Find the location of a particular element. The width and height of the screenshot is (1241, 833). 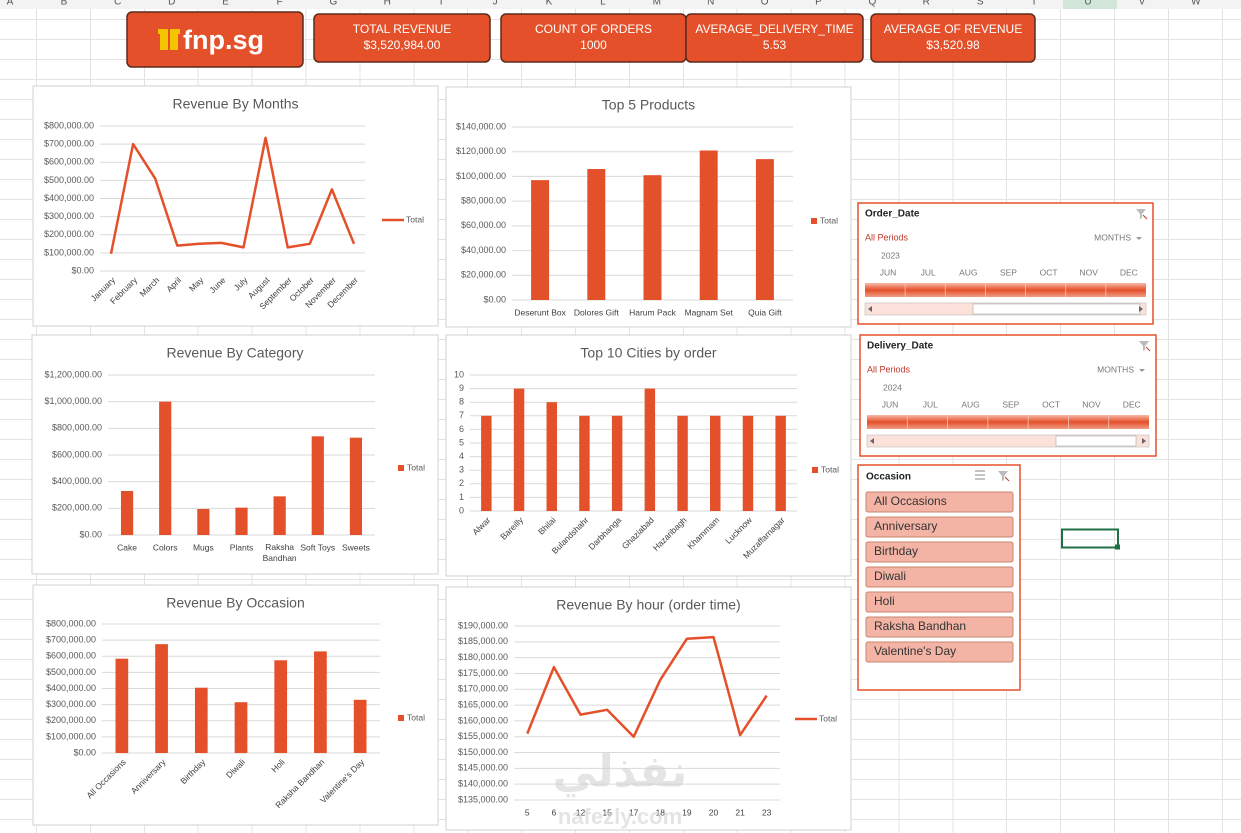

column-letter: U is located at coordinates (1087, 4).